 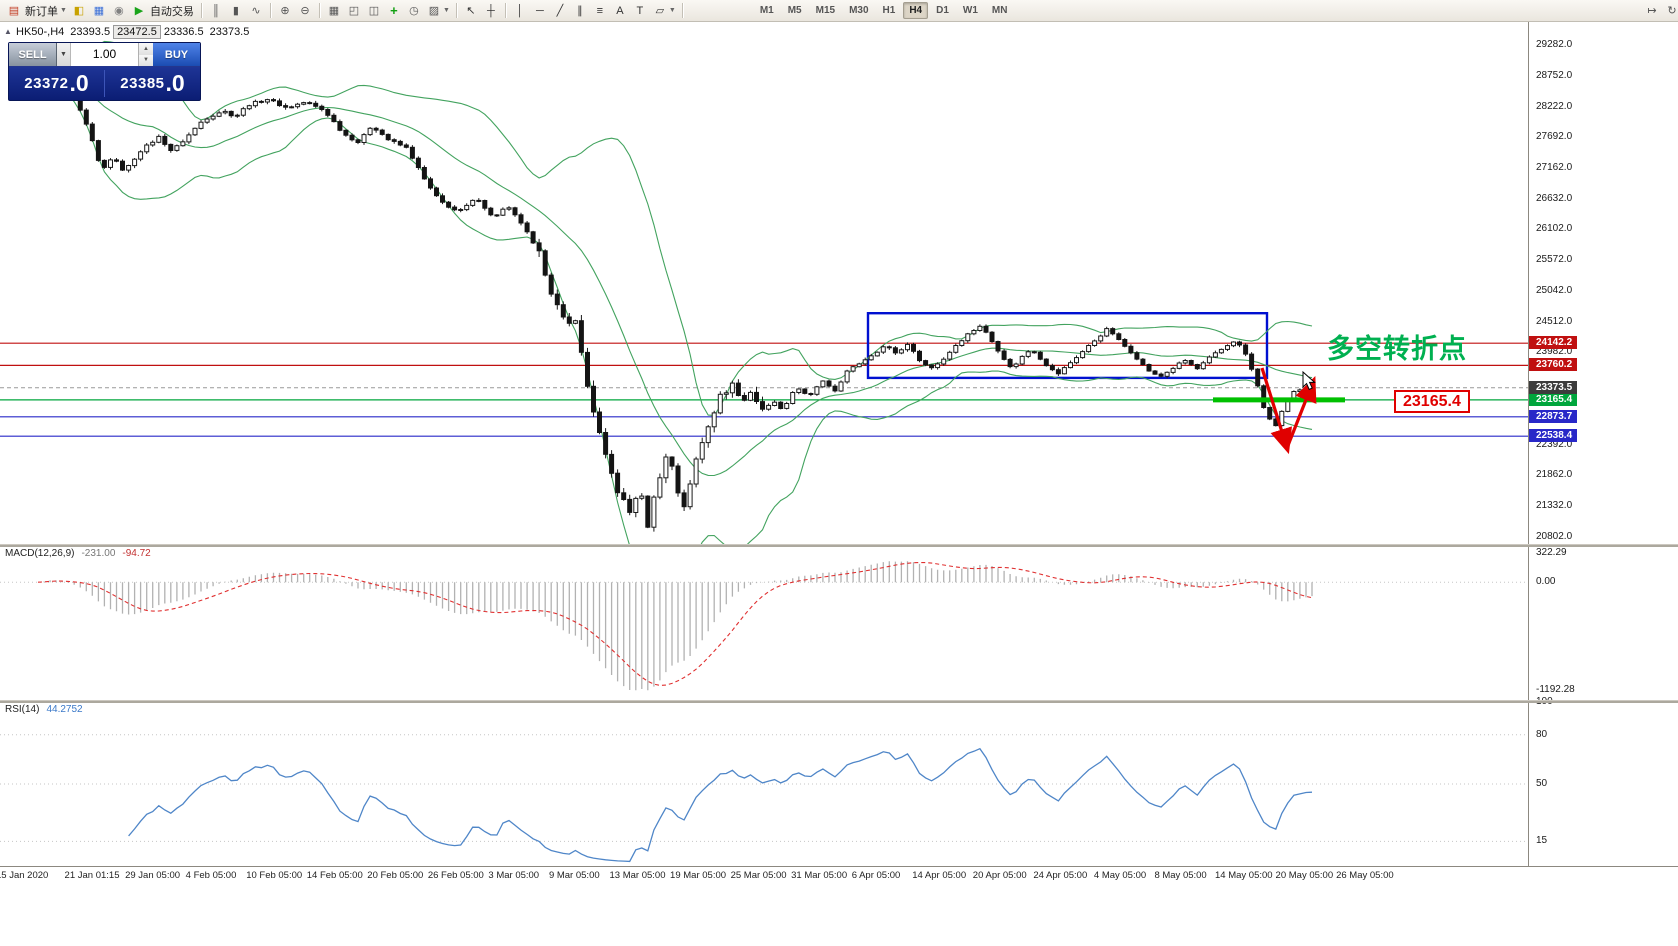 I want to click on vertical-line-button-icon: │, so click(x=520, y=10).